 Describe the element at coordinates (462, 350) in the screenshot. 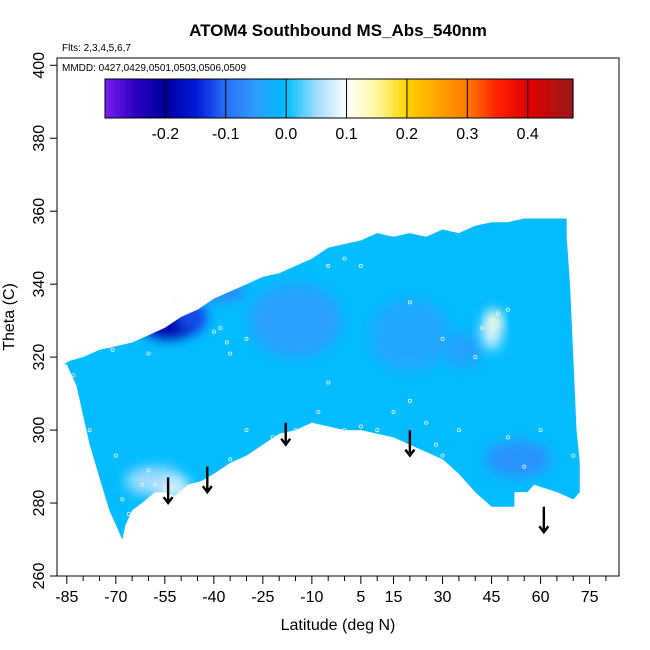

I see `field-anomaly` at that location.